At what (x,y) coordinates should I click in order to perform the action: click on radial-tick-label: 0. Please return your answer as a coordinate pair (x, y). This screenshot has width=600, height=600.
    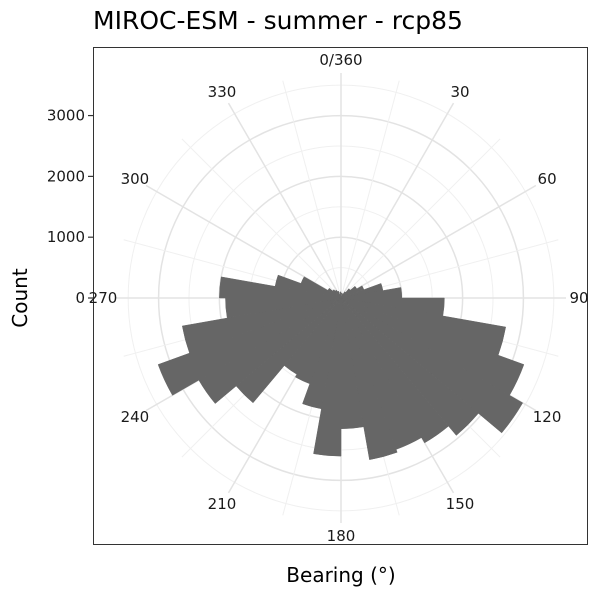
    Looking at the image, I should click on (80, 298).